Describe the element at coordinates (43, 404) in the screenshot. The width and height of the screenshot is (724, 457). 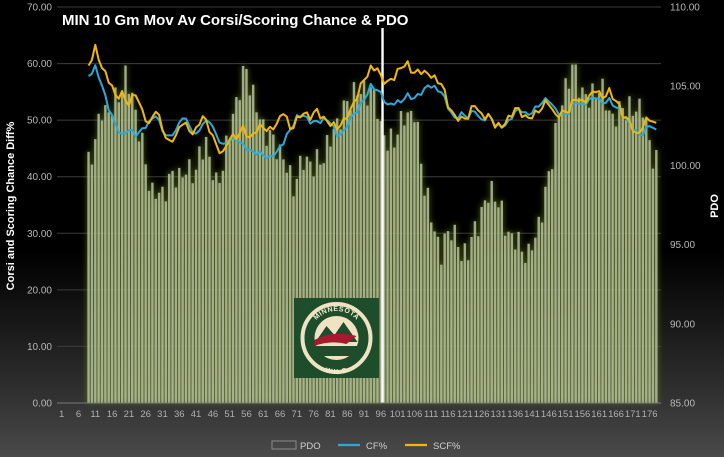
I see `y-tick-label: 0.00` at that location.